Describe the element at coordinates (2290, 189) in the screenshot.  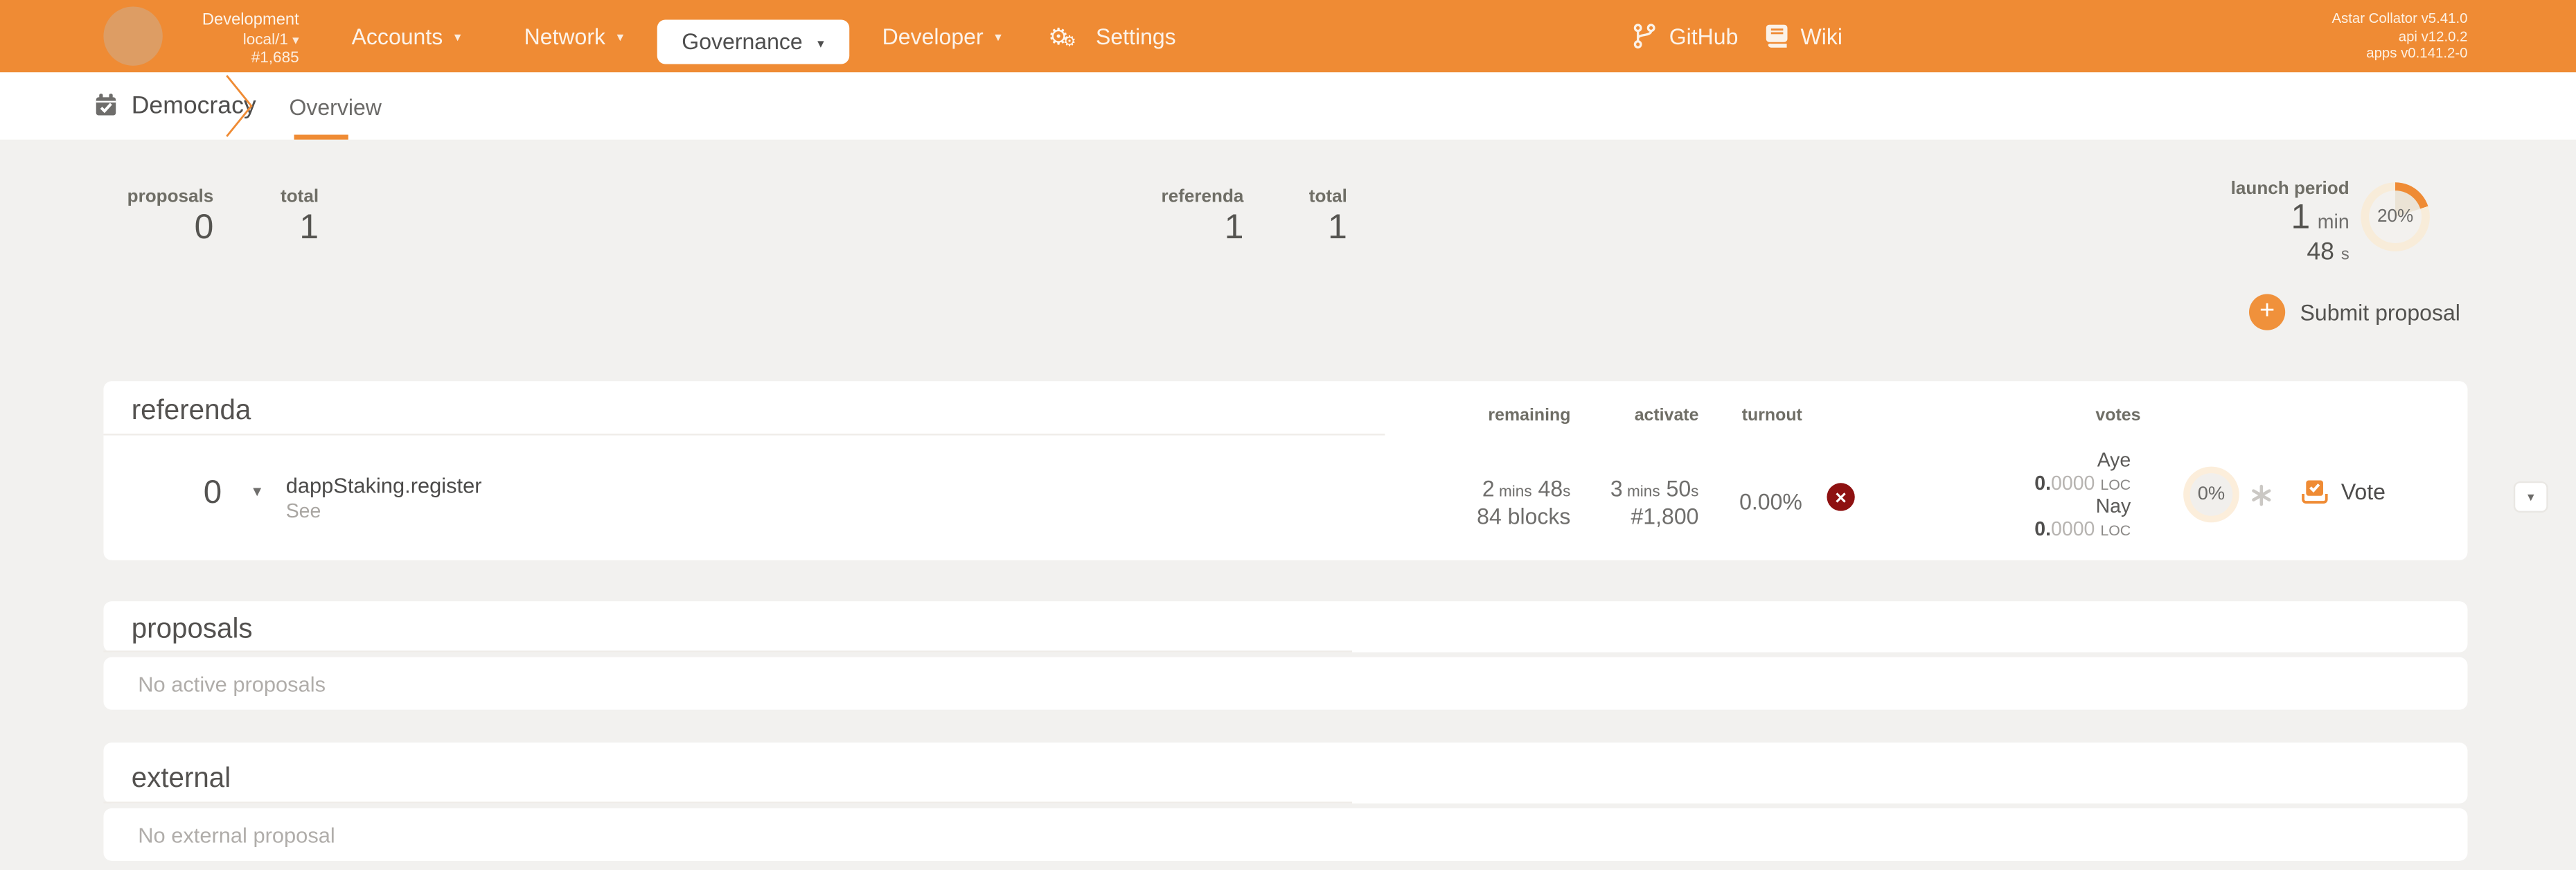
I see `launch-period-label: launch period` at that location.